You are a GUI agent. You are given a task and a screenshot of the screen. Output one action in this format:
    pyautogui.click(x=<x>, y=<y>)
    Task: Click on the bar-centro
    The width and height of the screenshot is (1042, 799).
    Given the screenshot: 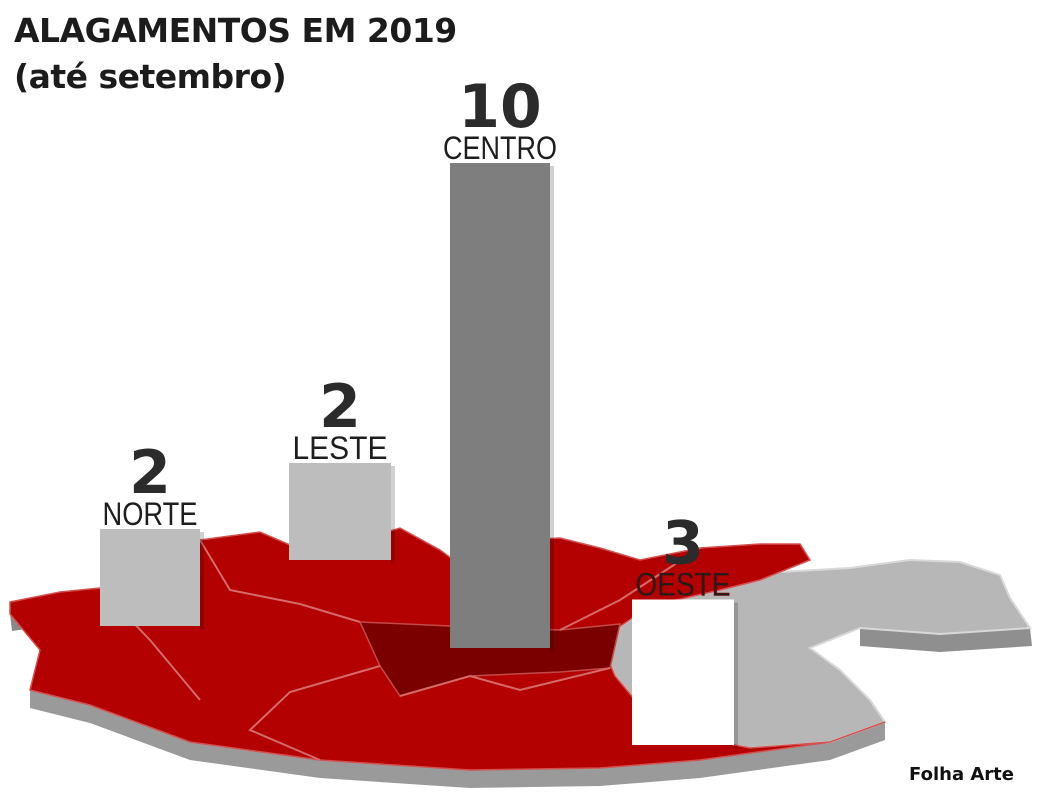 What is the action you would take?
    pyautogui.click(x=500, y=405)
    